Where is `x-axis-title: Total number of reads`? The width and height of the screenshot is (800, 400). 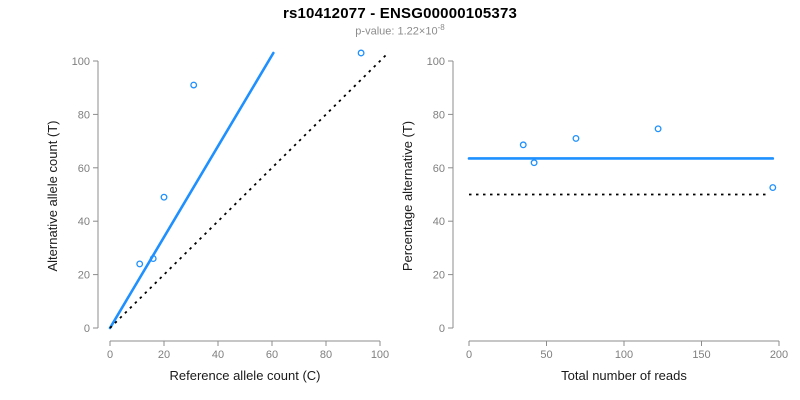
x-axis-title: Total number of reads is located at coordinates (624, 375).